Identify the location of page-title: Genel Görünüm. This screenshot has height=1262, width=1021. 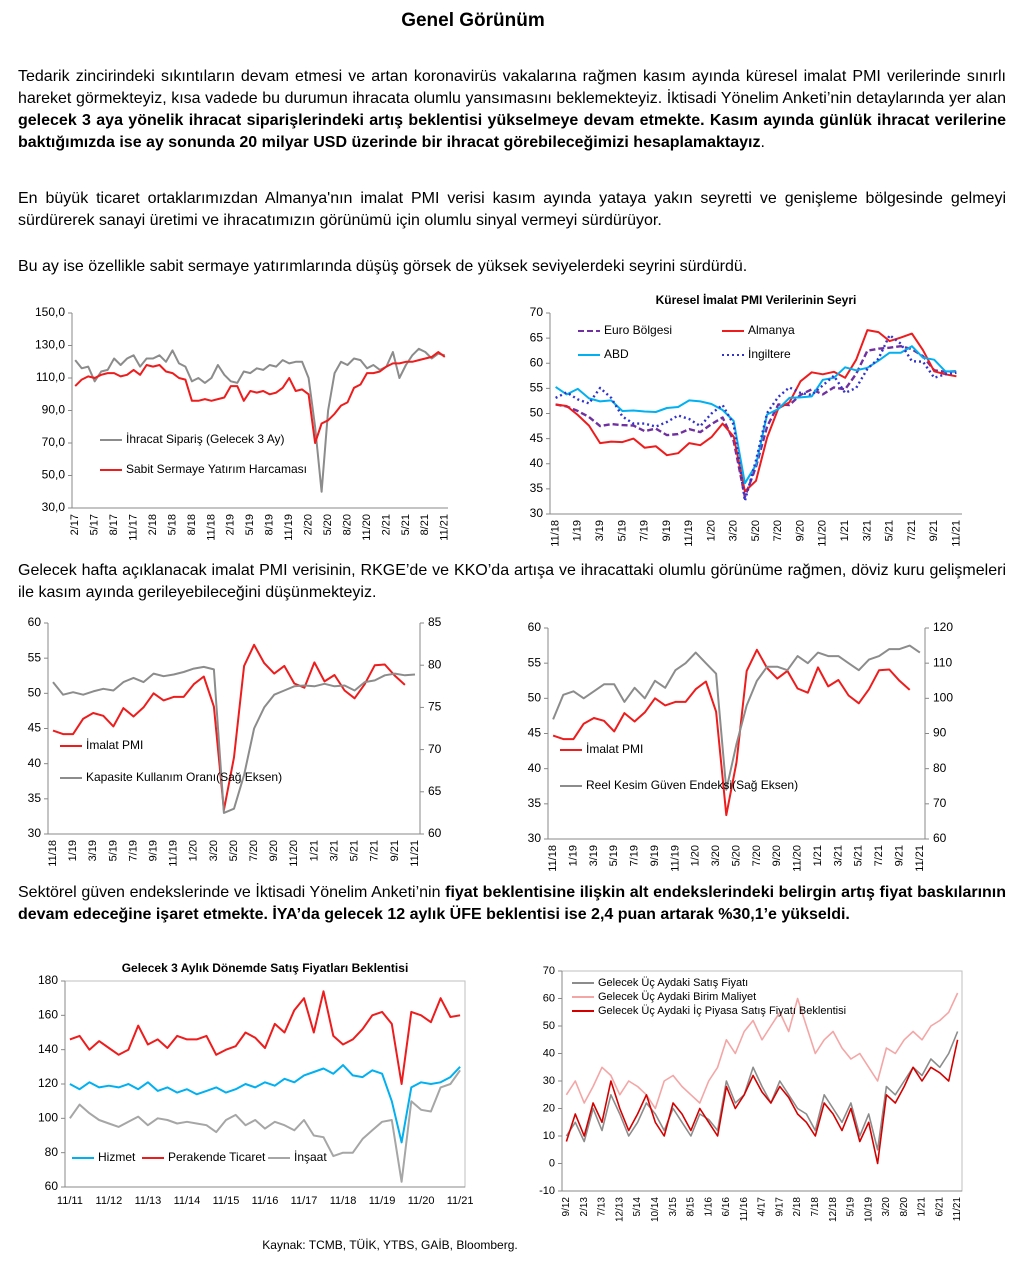
(473, 20).